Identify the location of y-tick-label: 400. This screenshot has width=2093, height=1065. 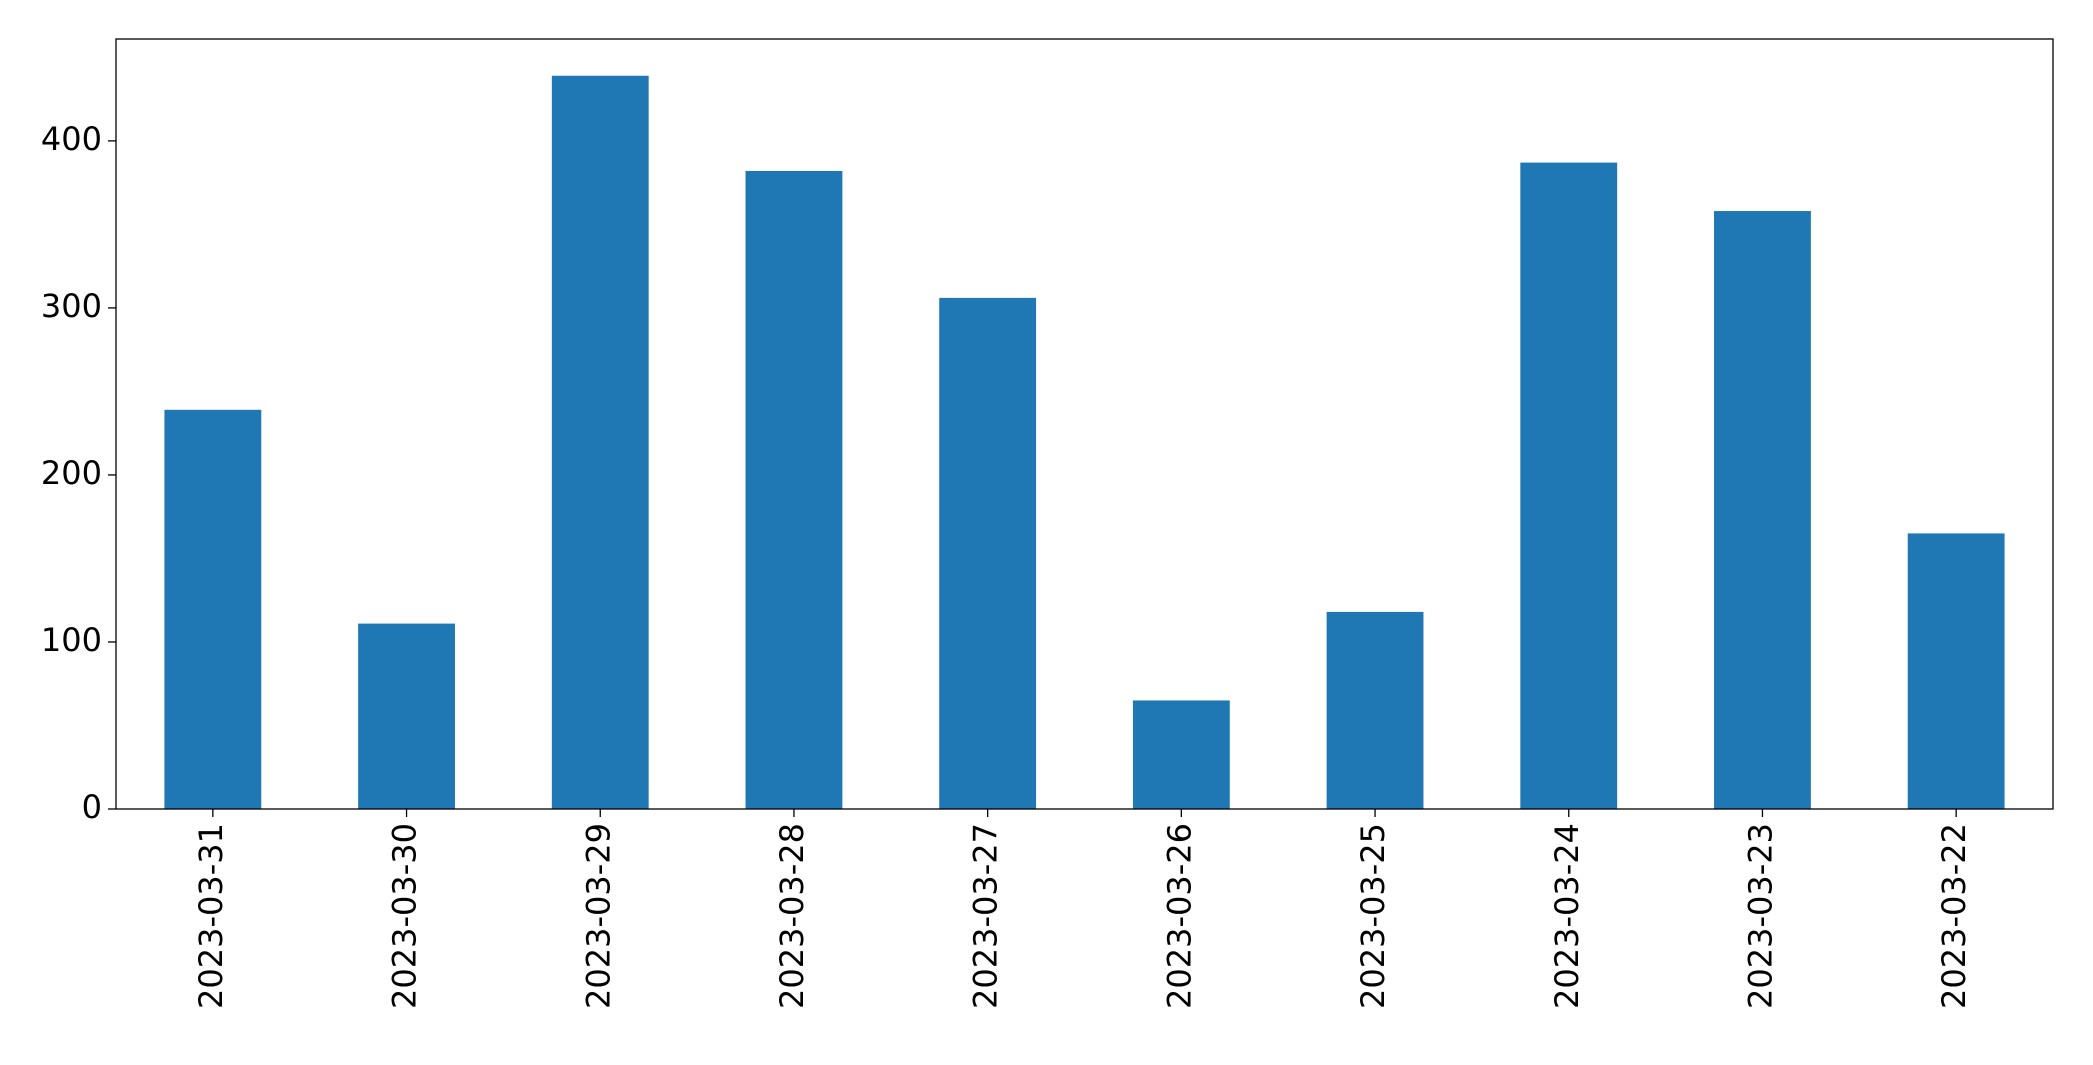
(71, 139).